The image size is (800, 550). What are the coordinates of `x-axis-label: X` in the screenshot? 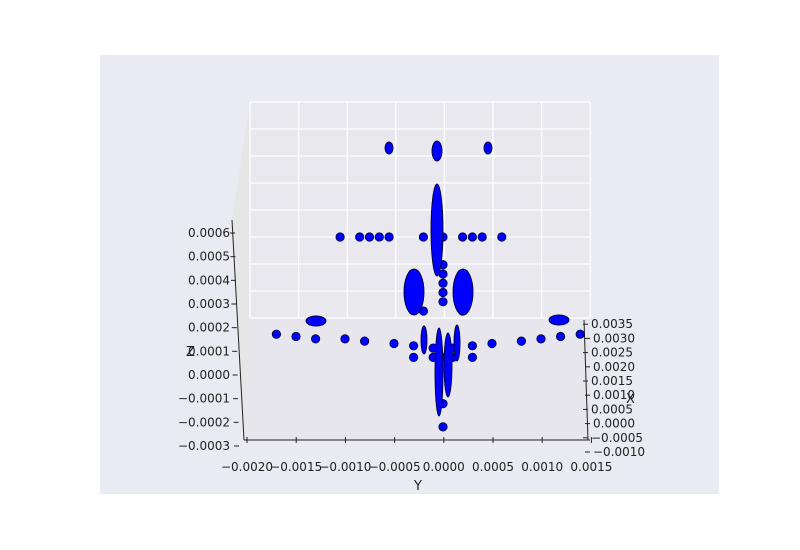 It's located at (630, 399).